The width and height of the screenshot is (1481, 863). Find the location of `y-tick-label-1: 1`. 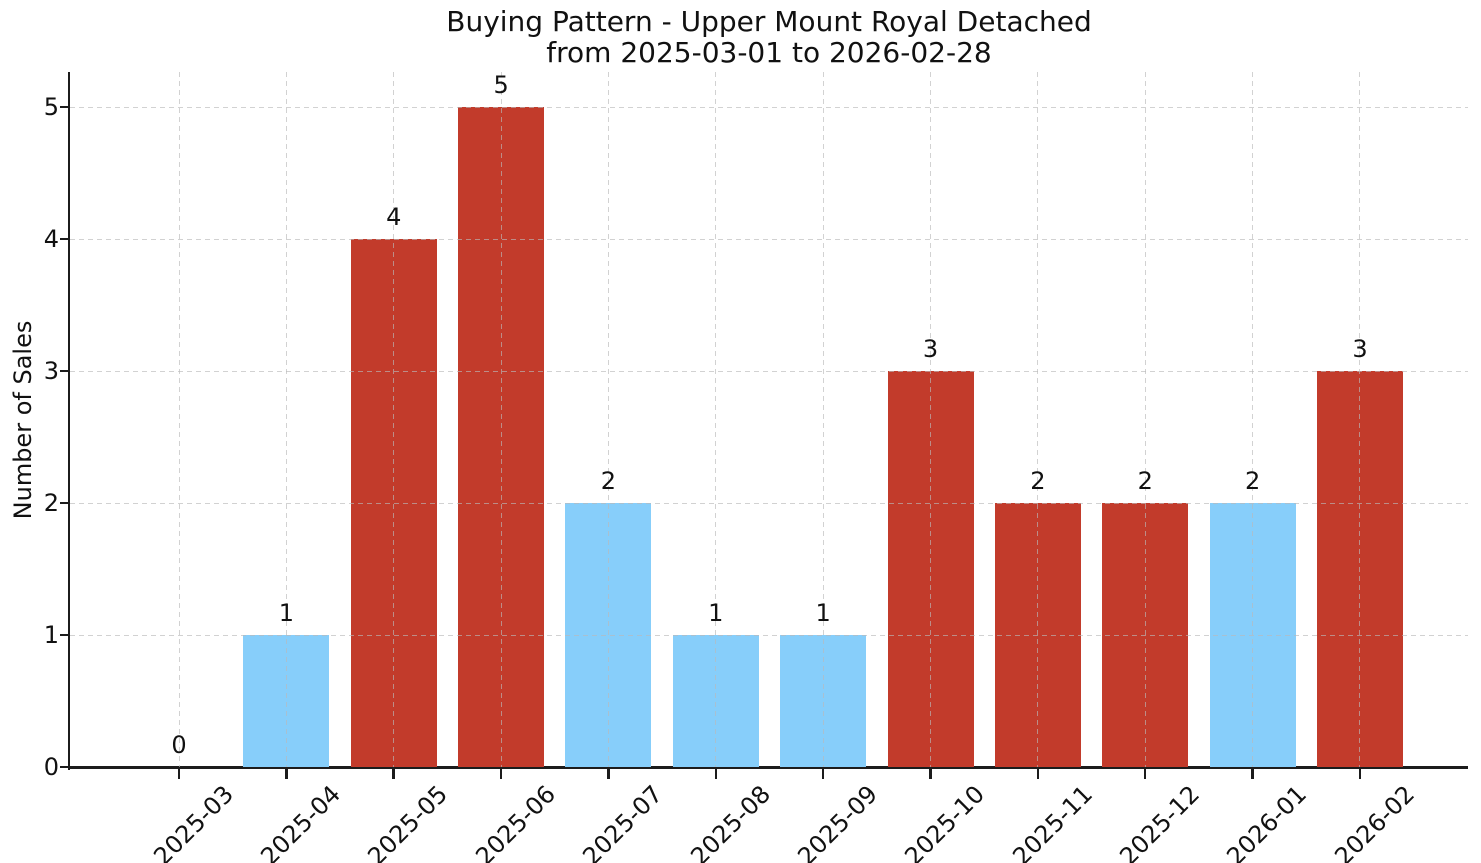

y-tick-label-1: 1 is located at coordinates (51, 635).